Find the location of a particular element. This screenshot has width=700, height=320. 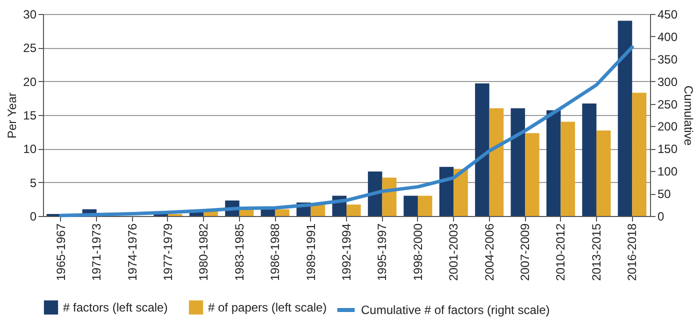

legend-label: # of papers (left scale) is located at coordinates (267, 307).